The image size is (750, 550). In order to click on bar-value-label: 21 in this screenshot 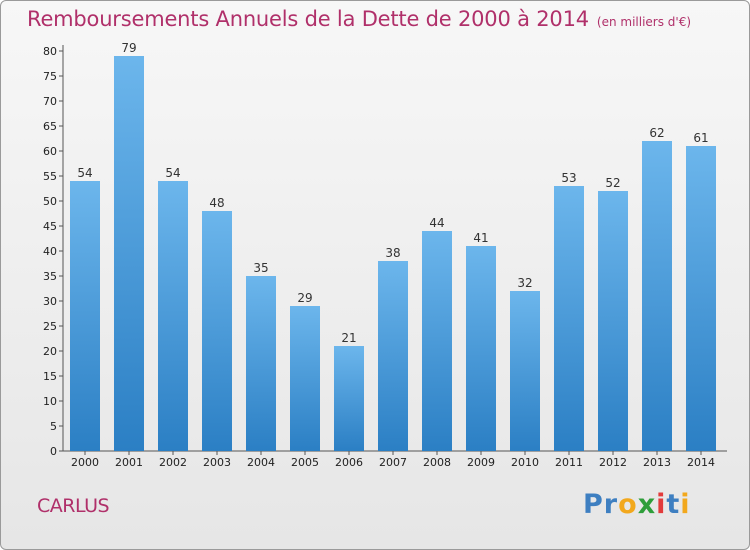, I will do `click(348, 338)`.